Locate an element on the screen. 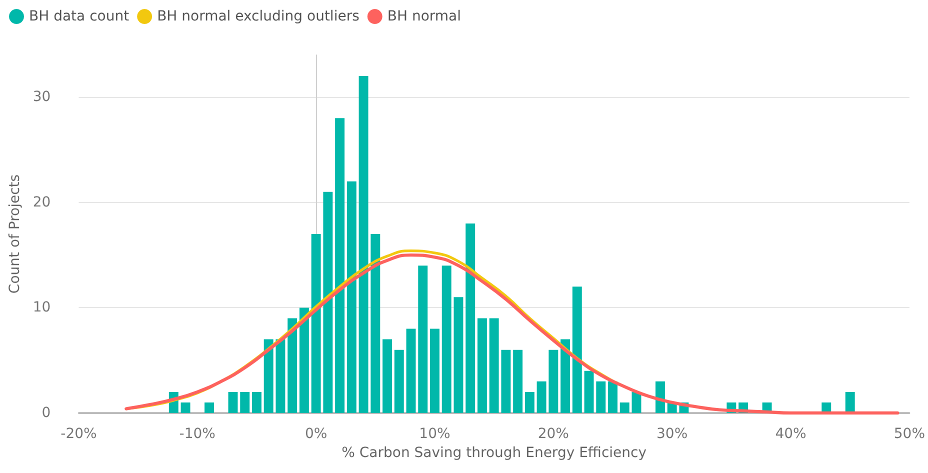  y-tick-label: 20 is located at coordinates (41, 202).